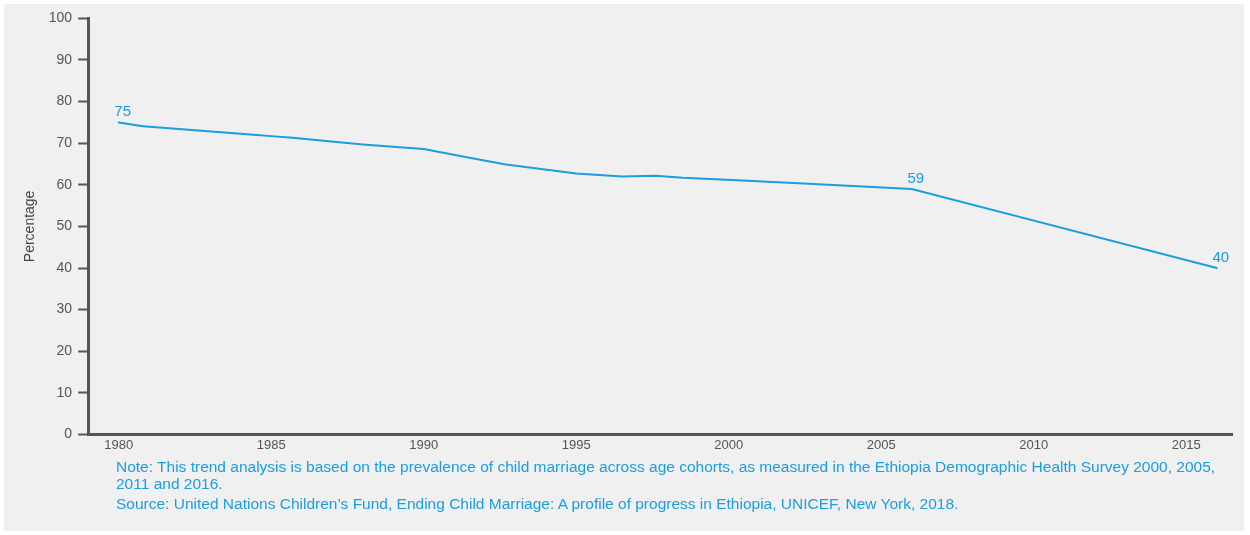 This screenshot has width=1250, height=535. What do you see at coordinates (68, 433) in the screenshot?
I see `y-tick-label: 0` at bounding box center [68, 433].